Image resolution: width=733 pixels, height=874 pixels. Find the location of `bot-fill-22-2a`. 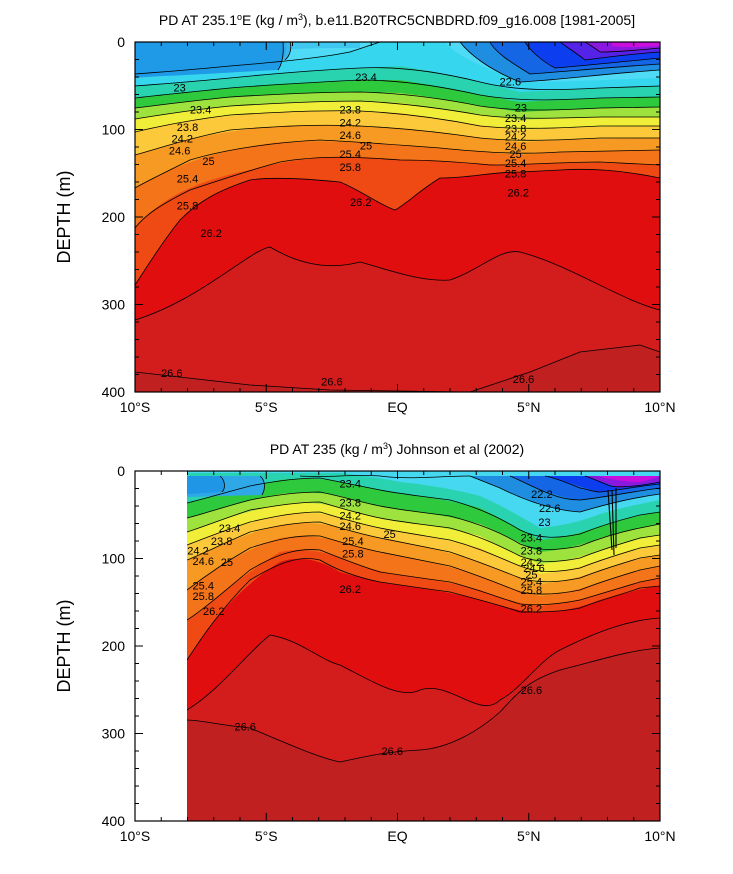

bot-fill-22-2a is located at coordinates (206, 485).